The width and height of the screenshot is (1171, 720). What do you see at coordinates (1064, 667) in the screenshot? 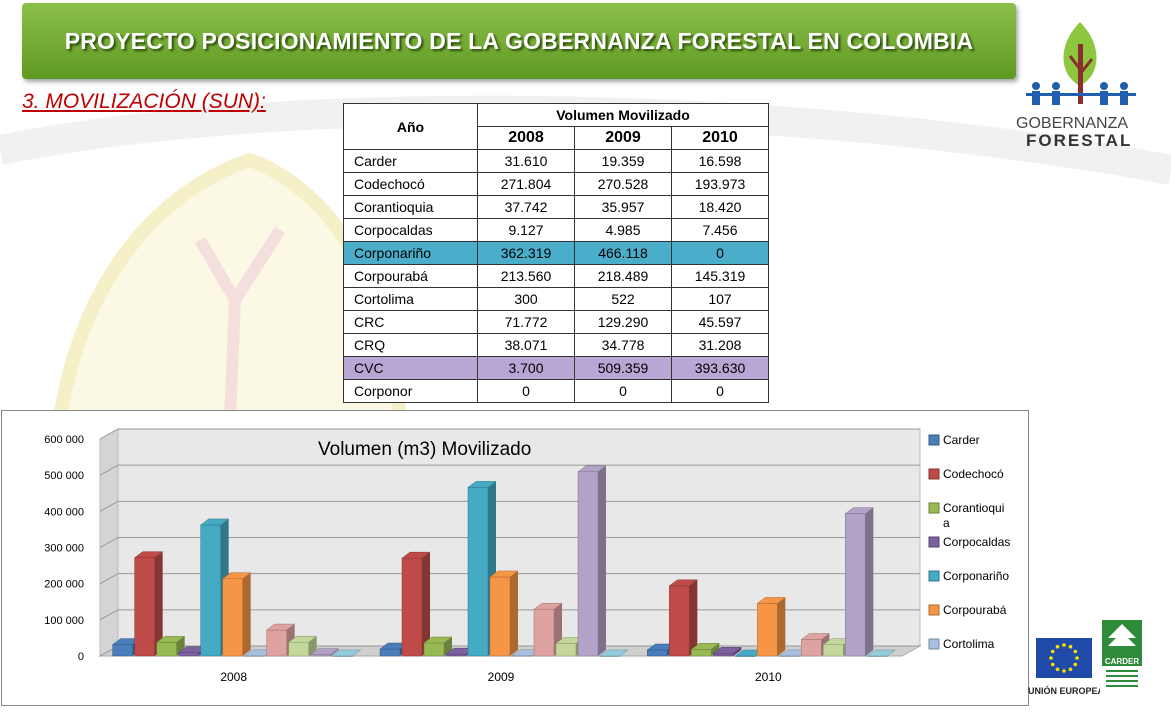
I see `eu-flag-logo: UNIÓN EUROPEA` at bounding box center [1064, 667].